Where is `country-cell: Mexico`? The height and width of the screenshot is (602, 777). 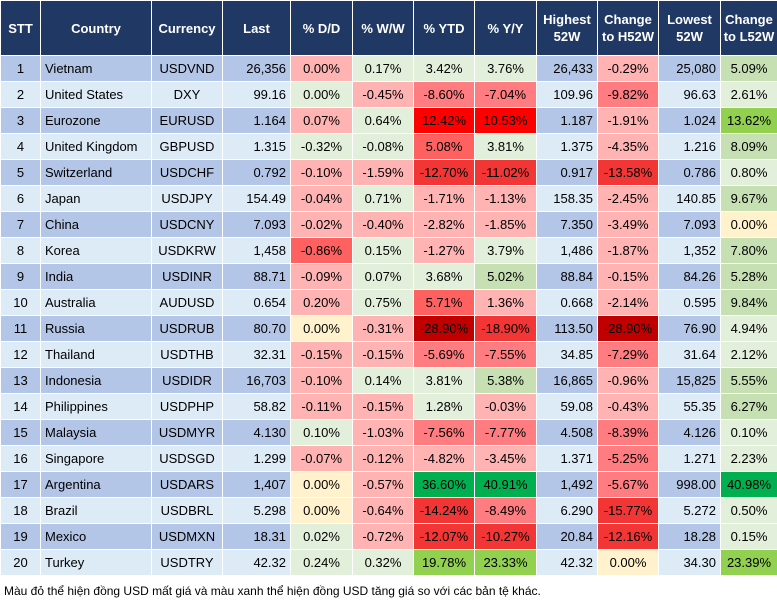
country-cell: Mexico is located at coordinates (96, 536).